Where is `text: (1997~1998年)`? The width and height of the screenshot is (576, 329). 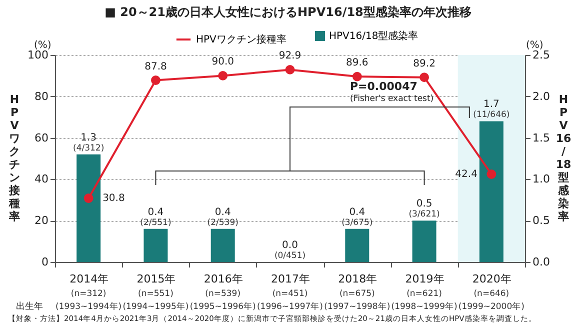 text: (1997~1998年) is located at coordinates (357, 306).